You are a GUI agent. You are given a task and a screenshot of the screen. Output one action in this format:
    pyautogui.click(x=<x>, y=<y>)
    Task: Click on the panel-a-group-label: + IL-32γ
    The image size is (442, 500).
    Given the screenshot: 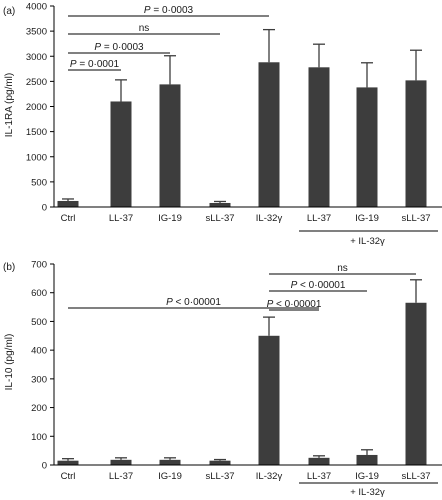 What is the action you would take?
    pyautogui.click(x=367, y=241)
    